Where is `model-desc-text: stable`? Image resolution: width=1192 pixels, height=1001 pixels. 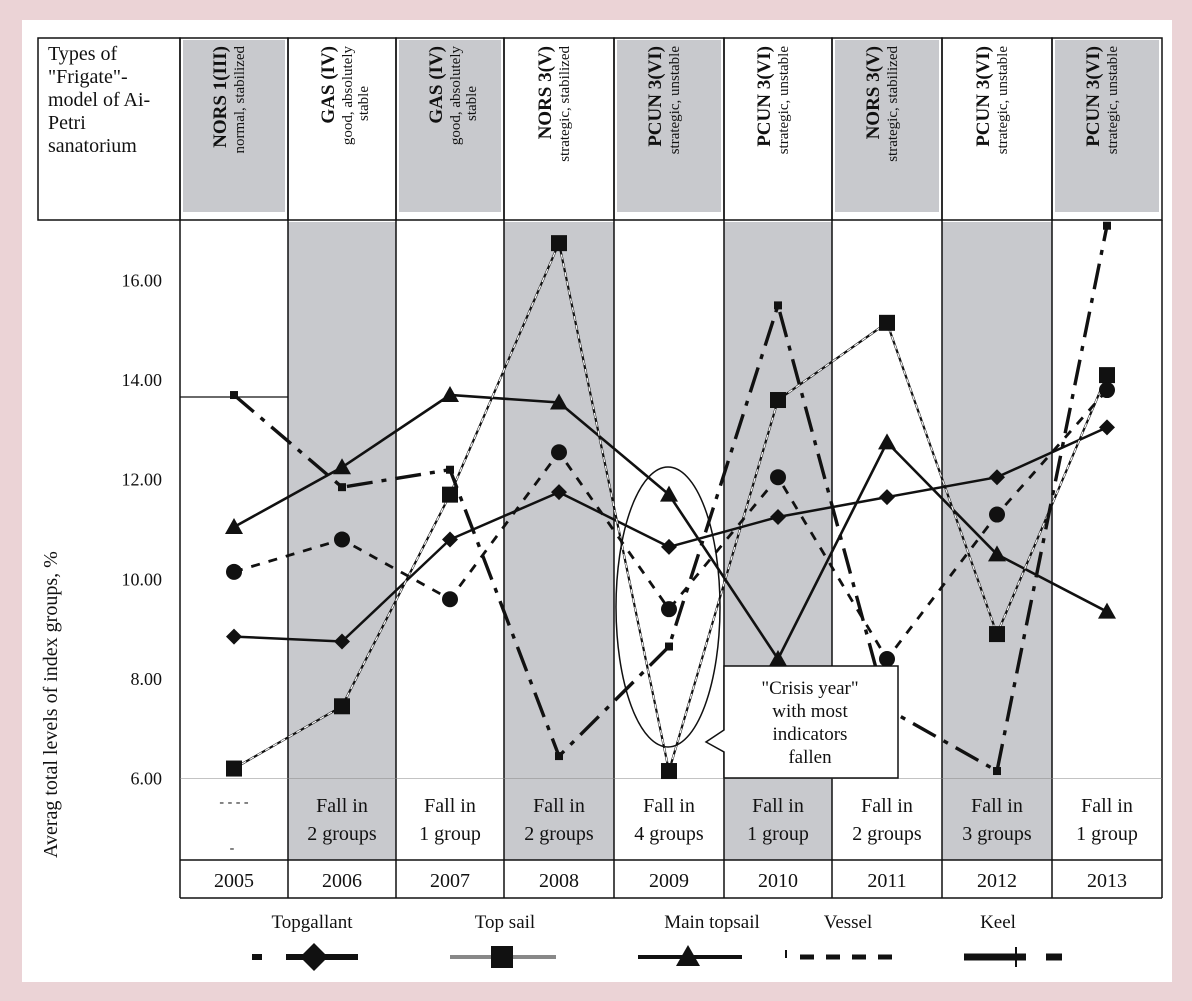
model-desc-text: stable is located at coordinates (364, 103).